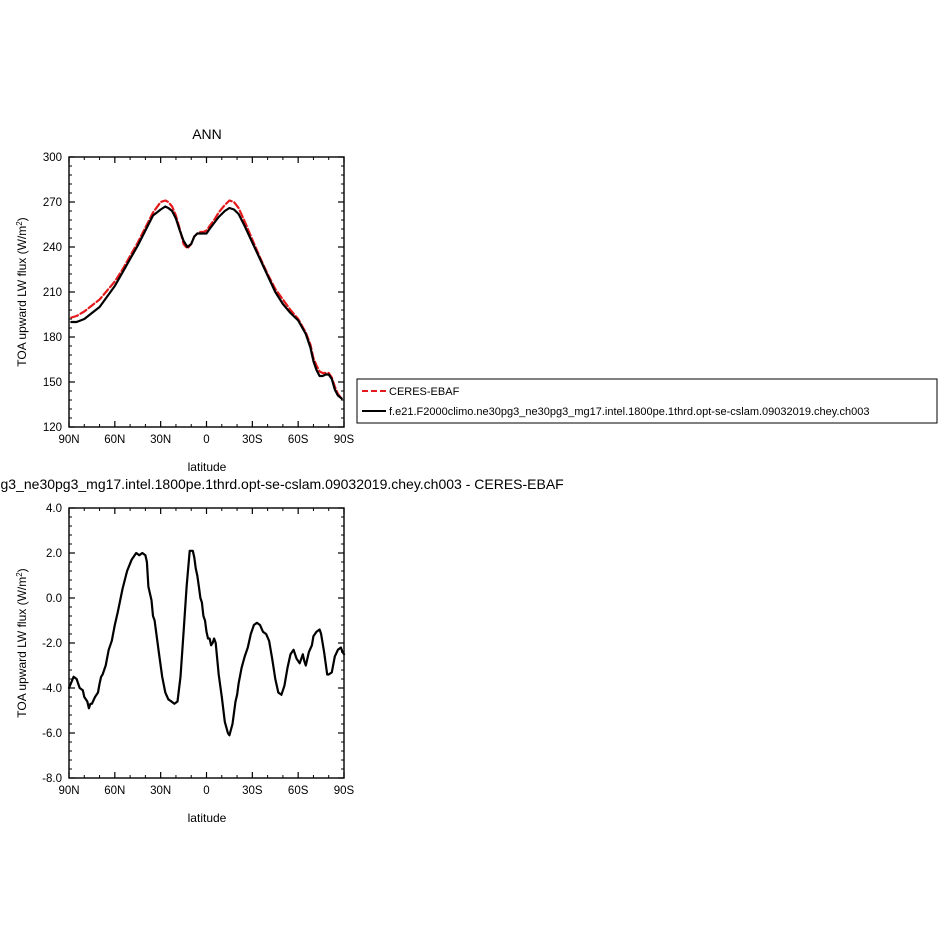  Describe the element at coordinates (52, 248) in the screenshot. I see `top-y-tick-label: 240` at that location.